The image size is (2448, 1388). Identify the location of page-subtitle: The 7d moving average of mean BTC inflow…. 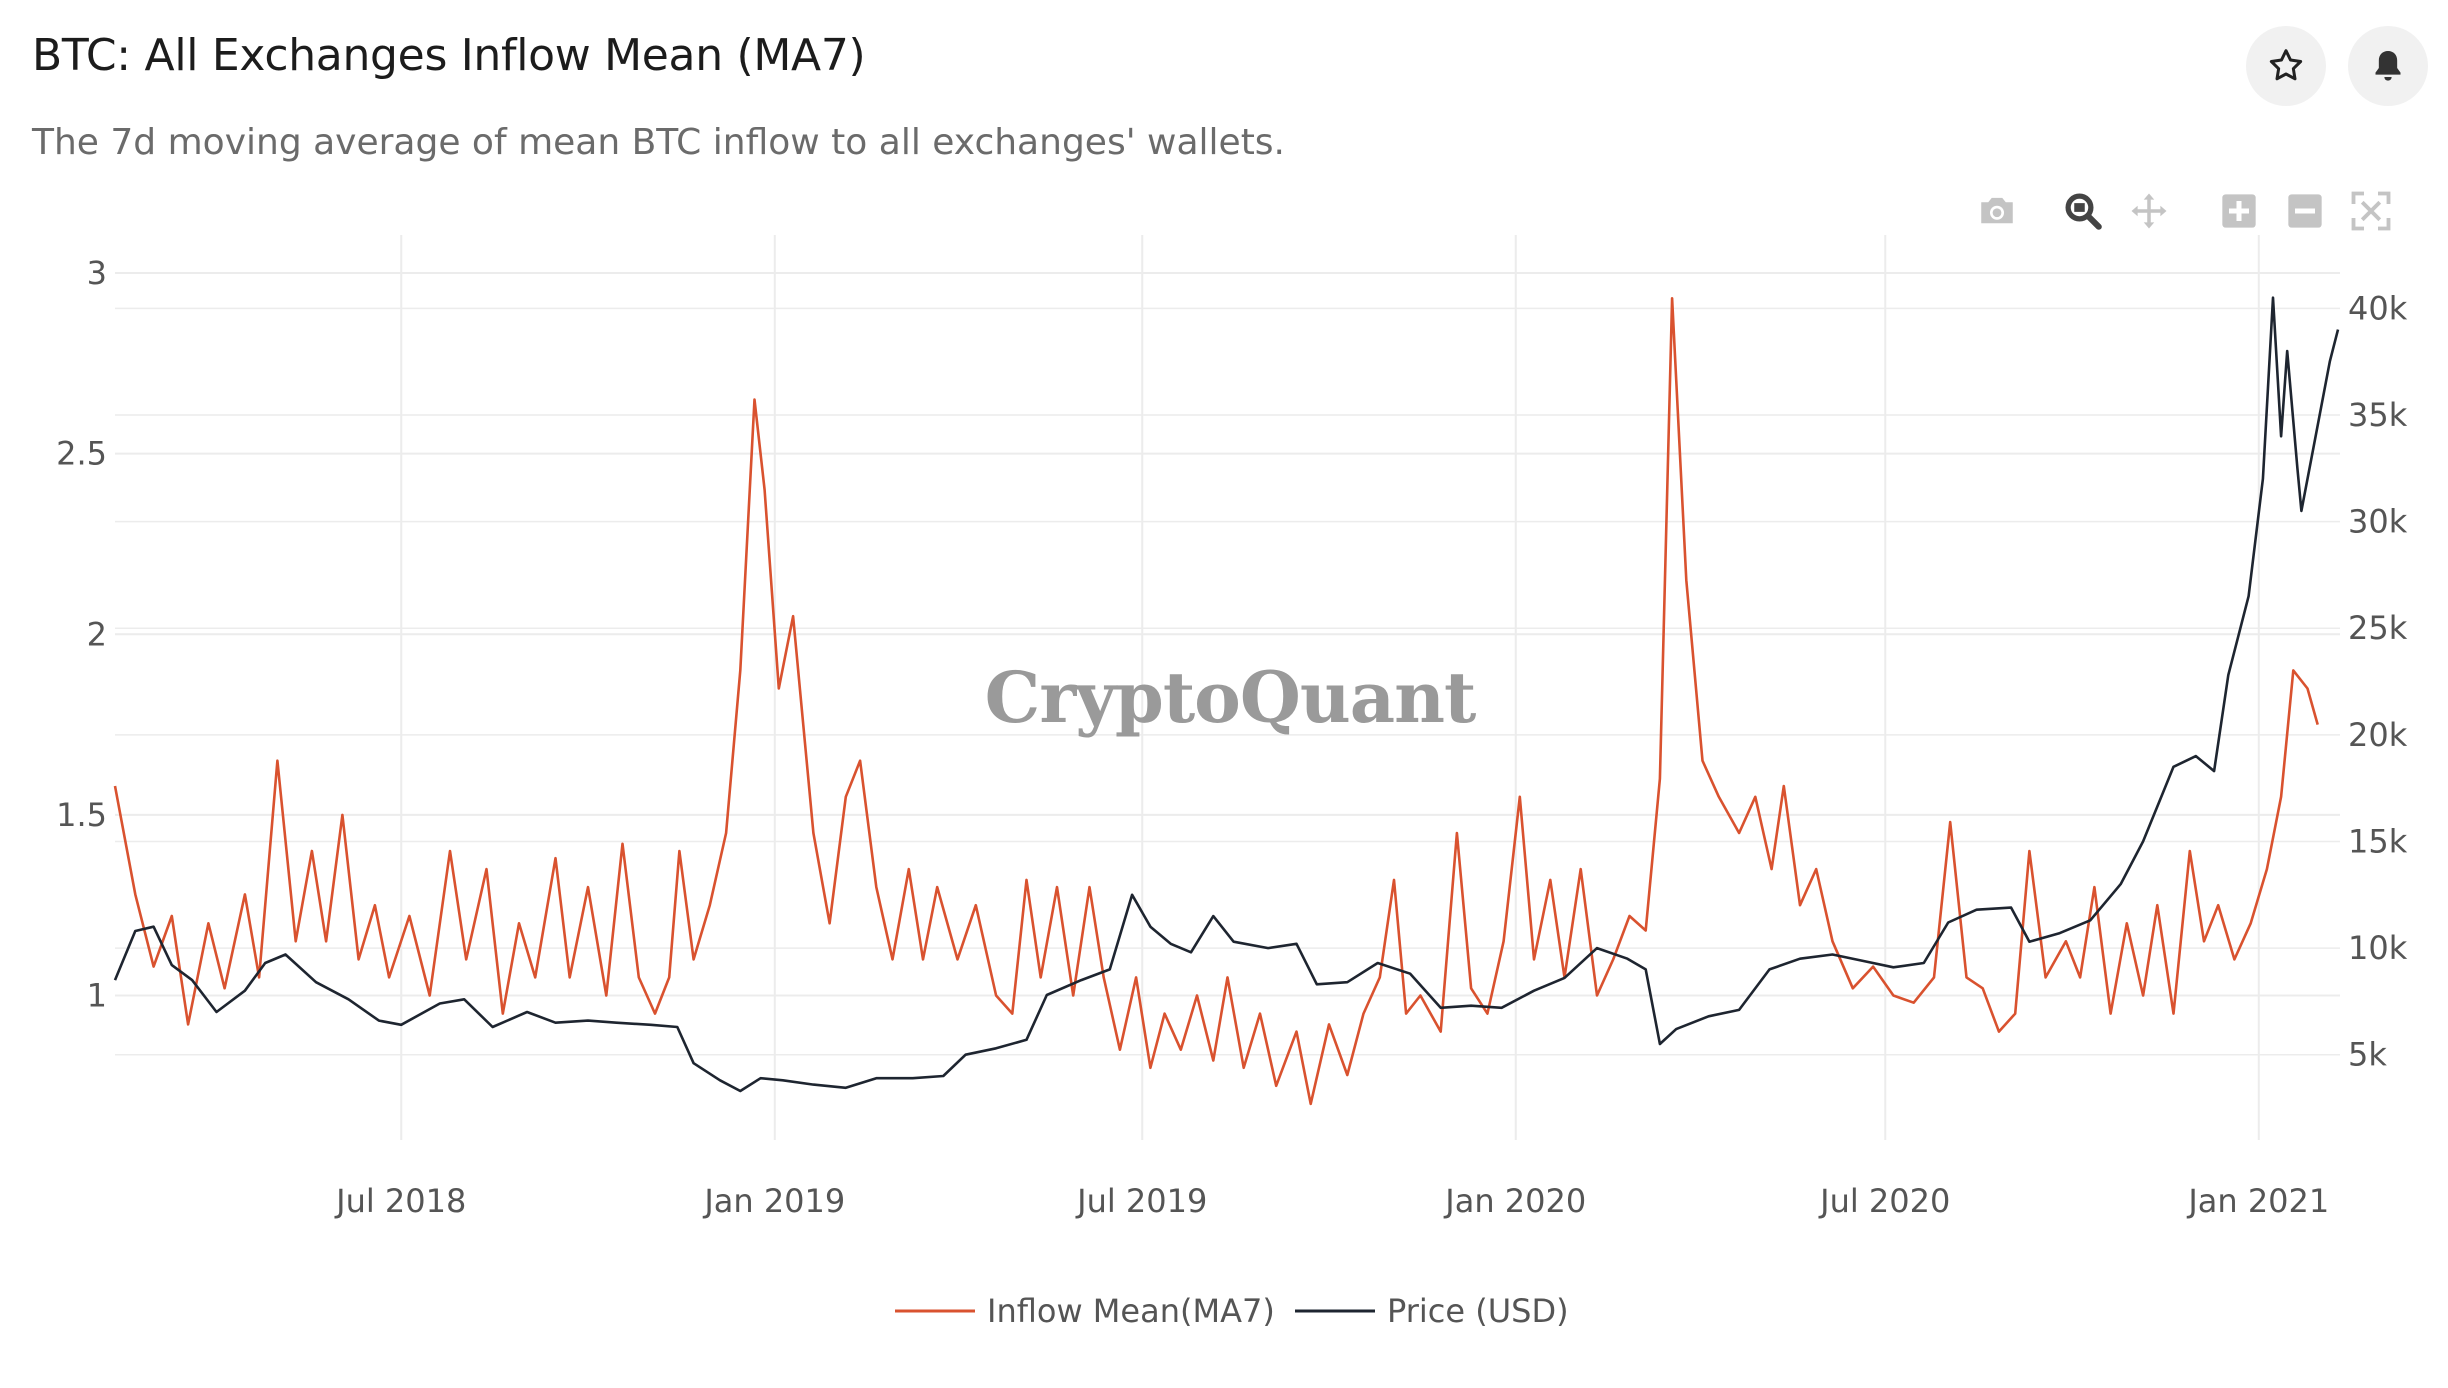
(659, 142).